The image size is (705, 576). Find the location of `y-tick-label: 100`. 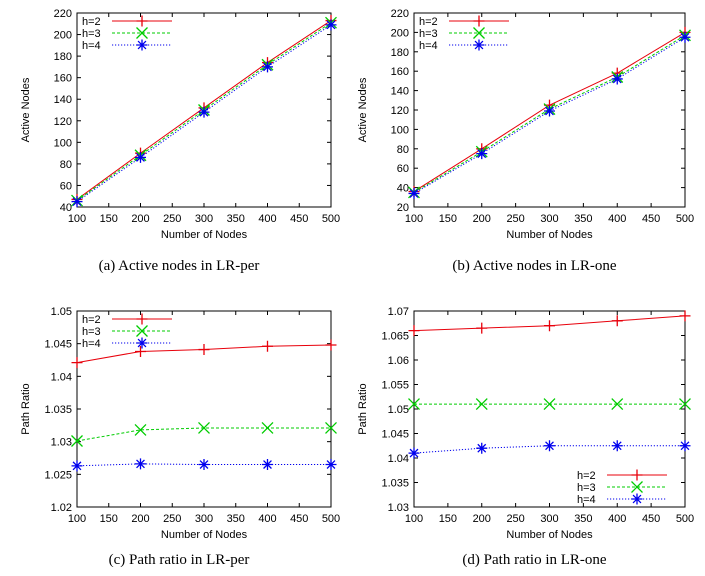

y-tick-label: 100 is located at coordinates (63, 143).